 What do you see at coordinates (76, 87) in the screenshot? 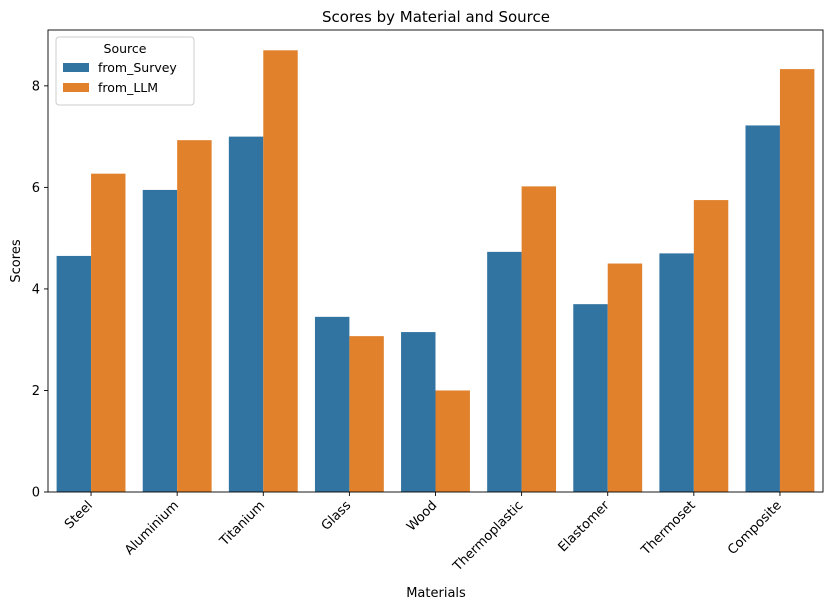
I see `legend-swatch-from_LLM` at bounding box center [76, 87].